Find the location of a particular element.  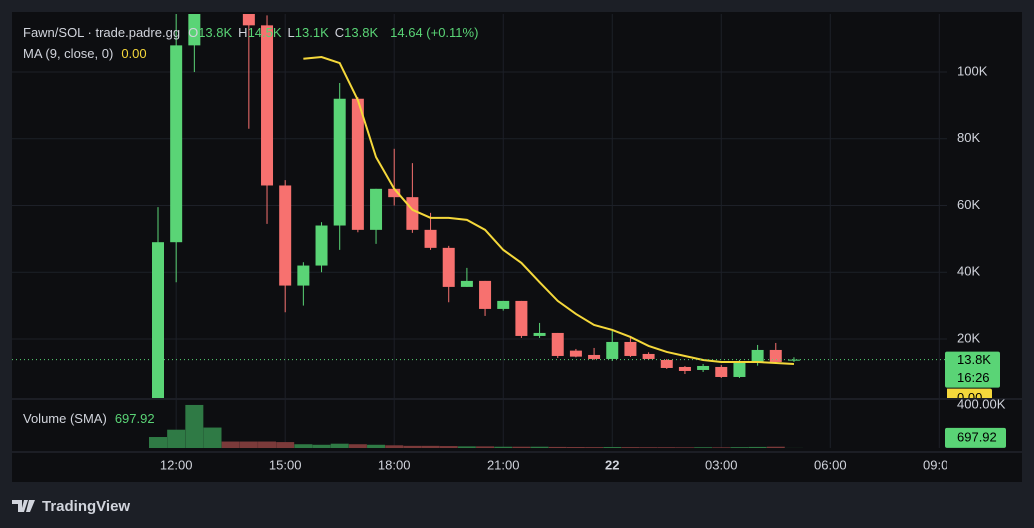

y-tick-label: 40K is located at coordinates (968, 271).